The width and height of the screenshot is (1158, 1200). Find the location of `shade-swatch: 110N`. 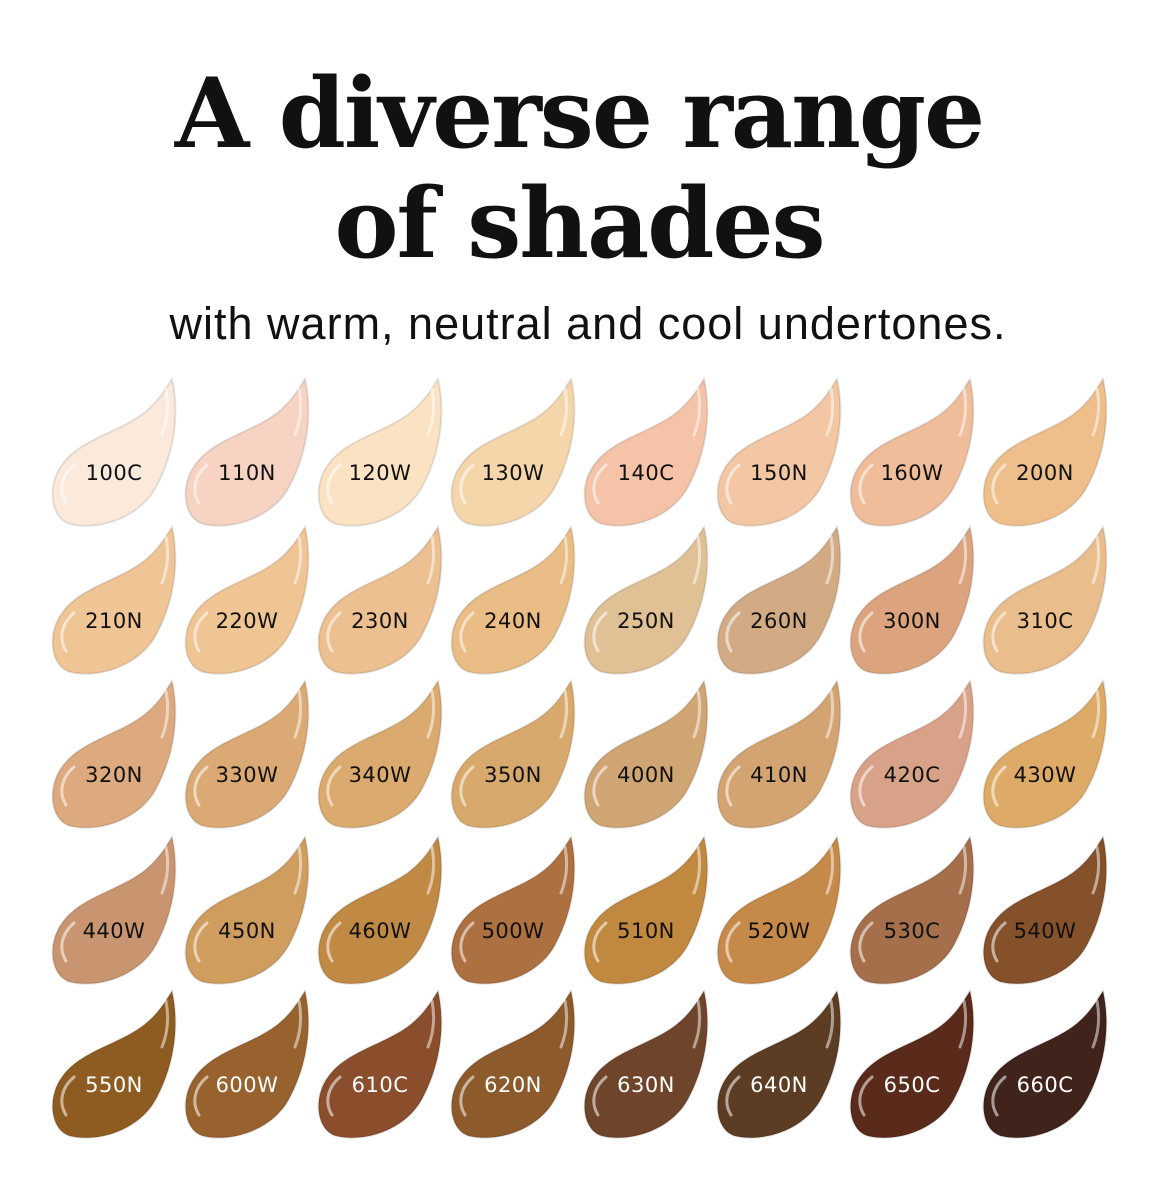

shade-swatch: 110N is located at coordinates (247, 453).